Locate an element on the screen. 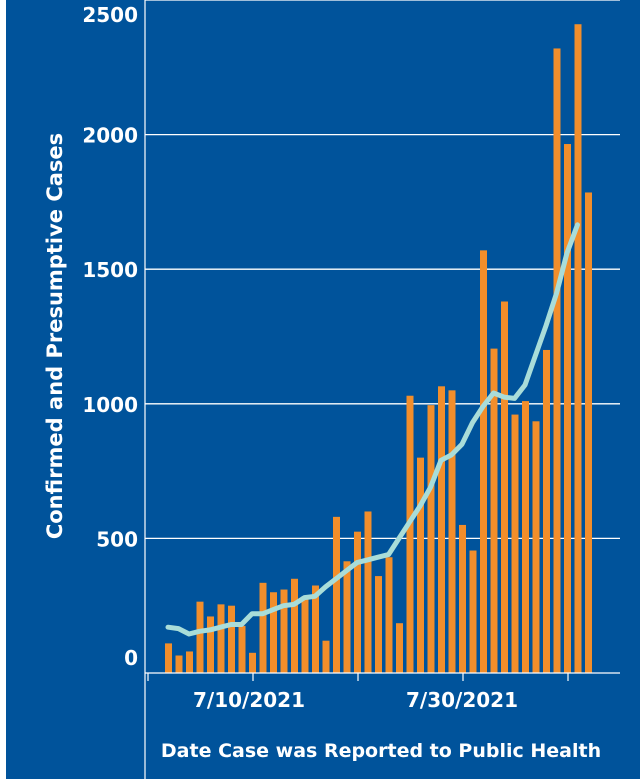 The image size is (640, 779). y-tick-label: 1000 is located at coordinates (110, 405).